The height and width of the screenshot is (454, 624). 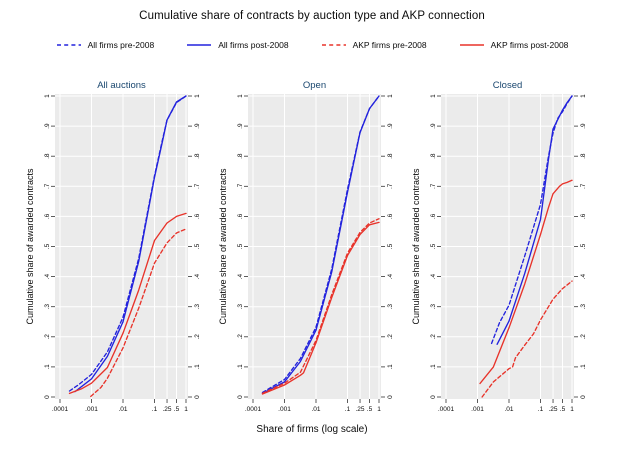 What do you see at coordinates (240, 156) in the screenshot?
I see `y-tick-label-left: .8` at bounding box center [240, 156].